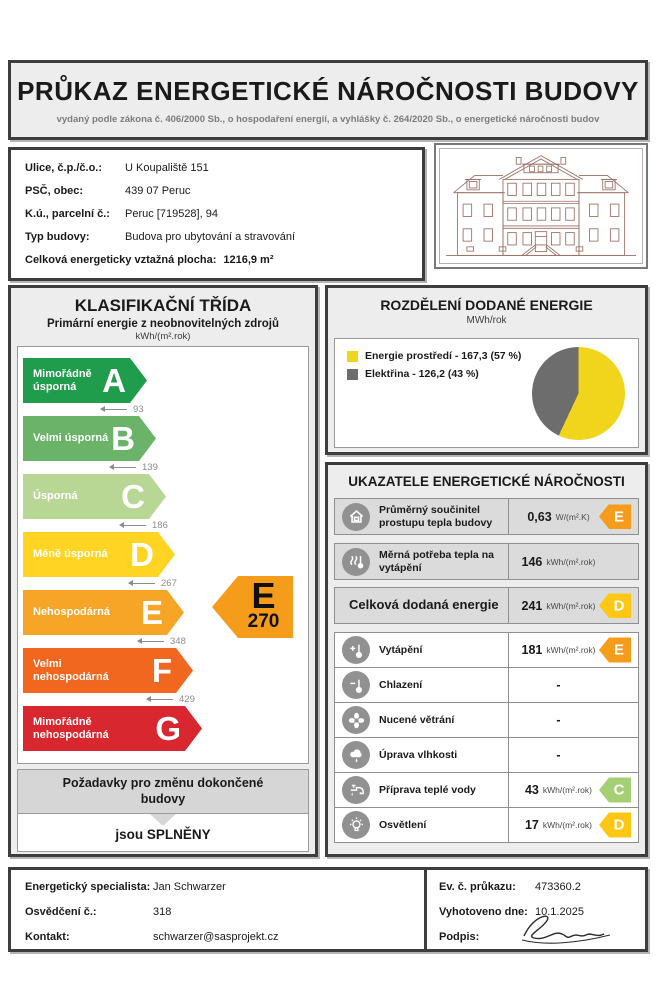 The height and width of the screenshot is (1000, 662). I want to click on indicator-row-ventilation: Nucené větrání -, so click(486, 720).